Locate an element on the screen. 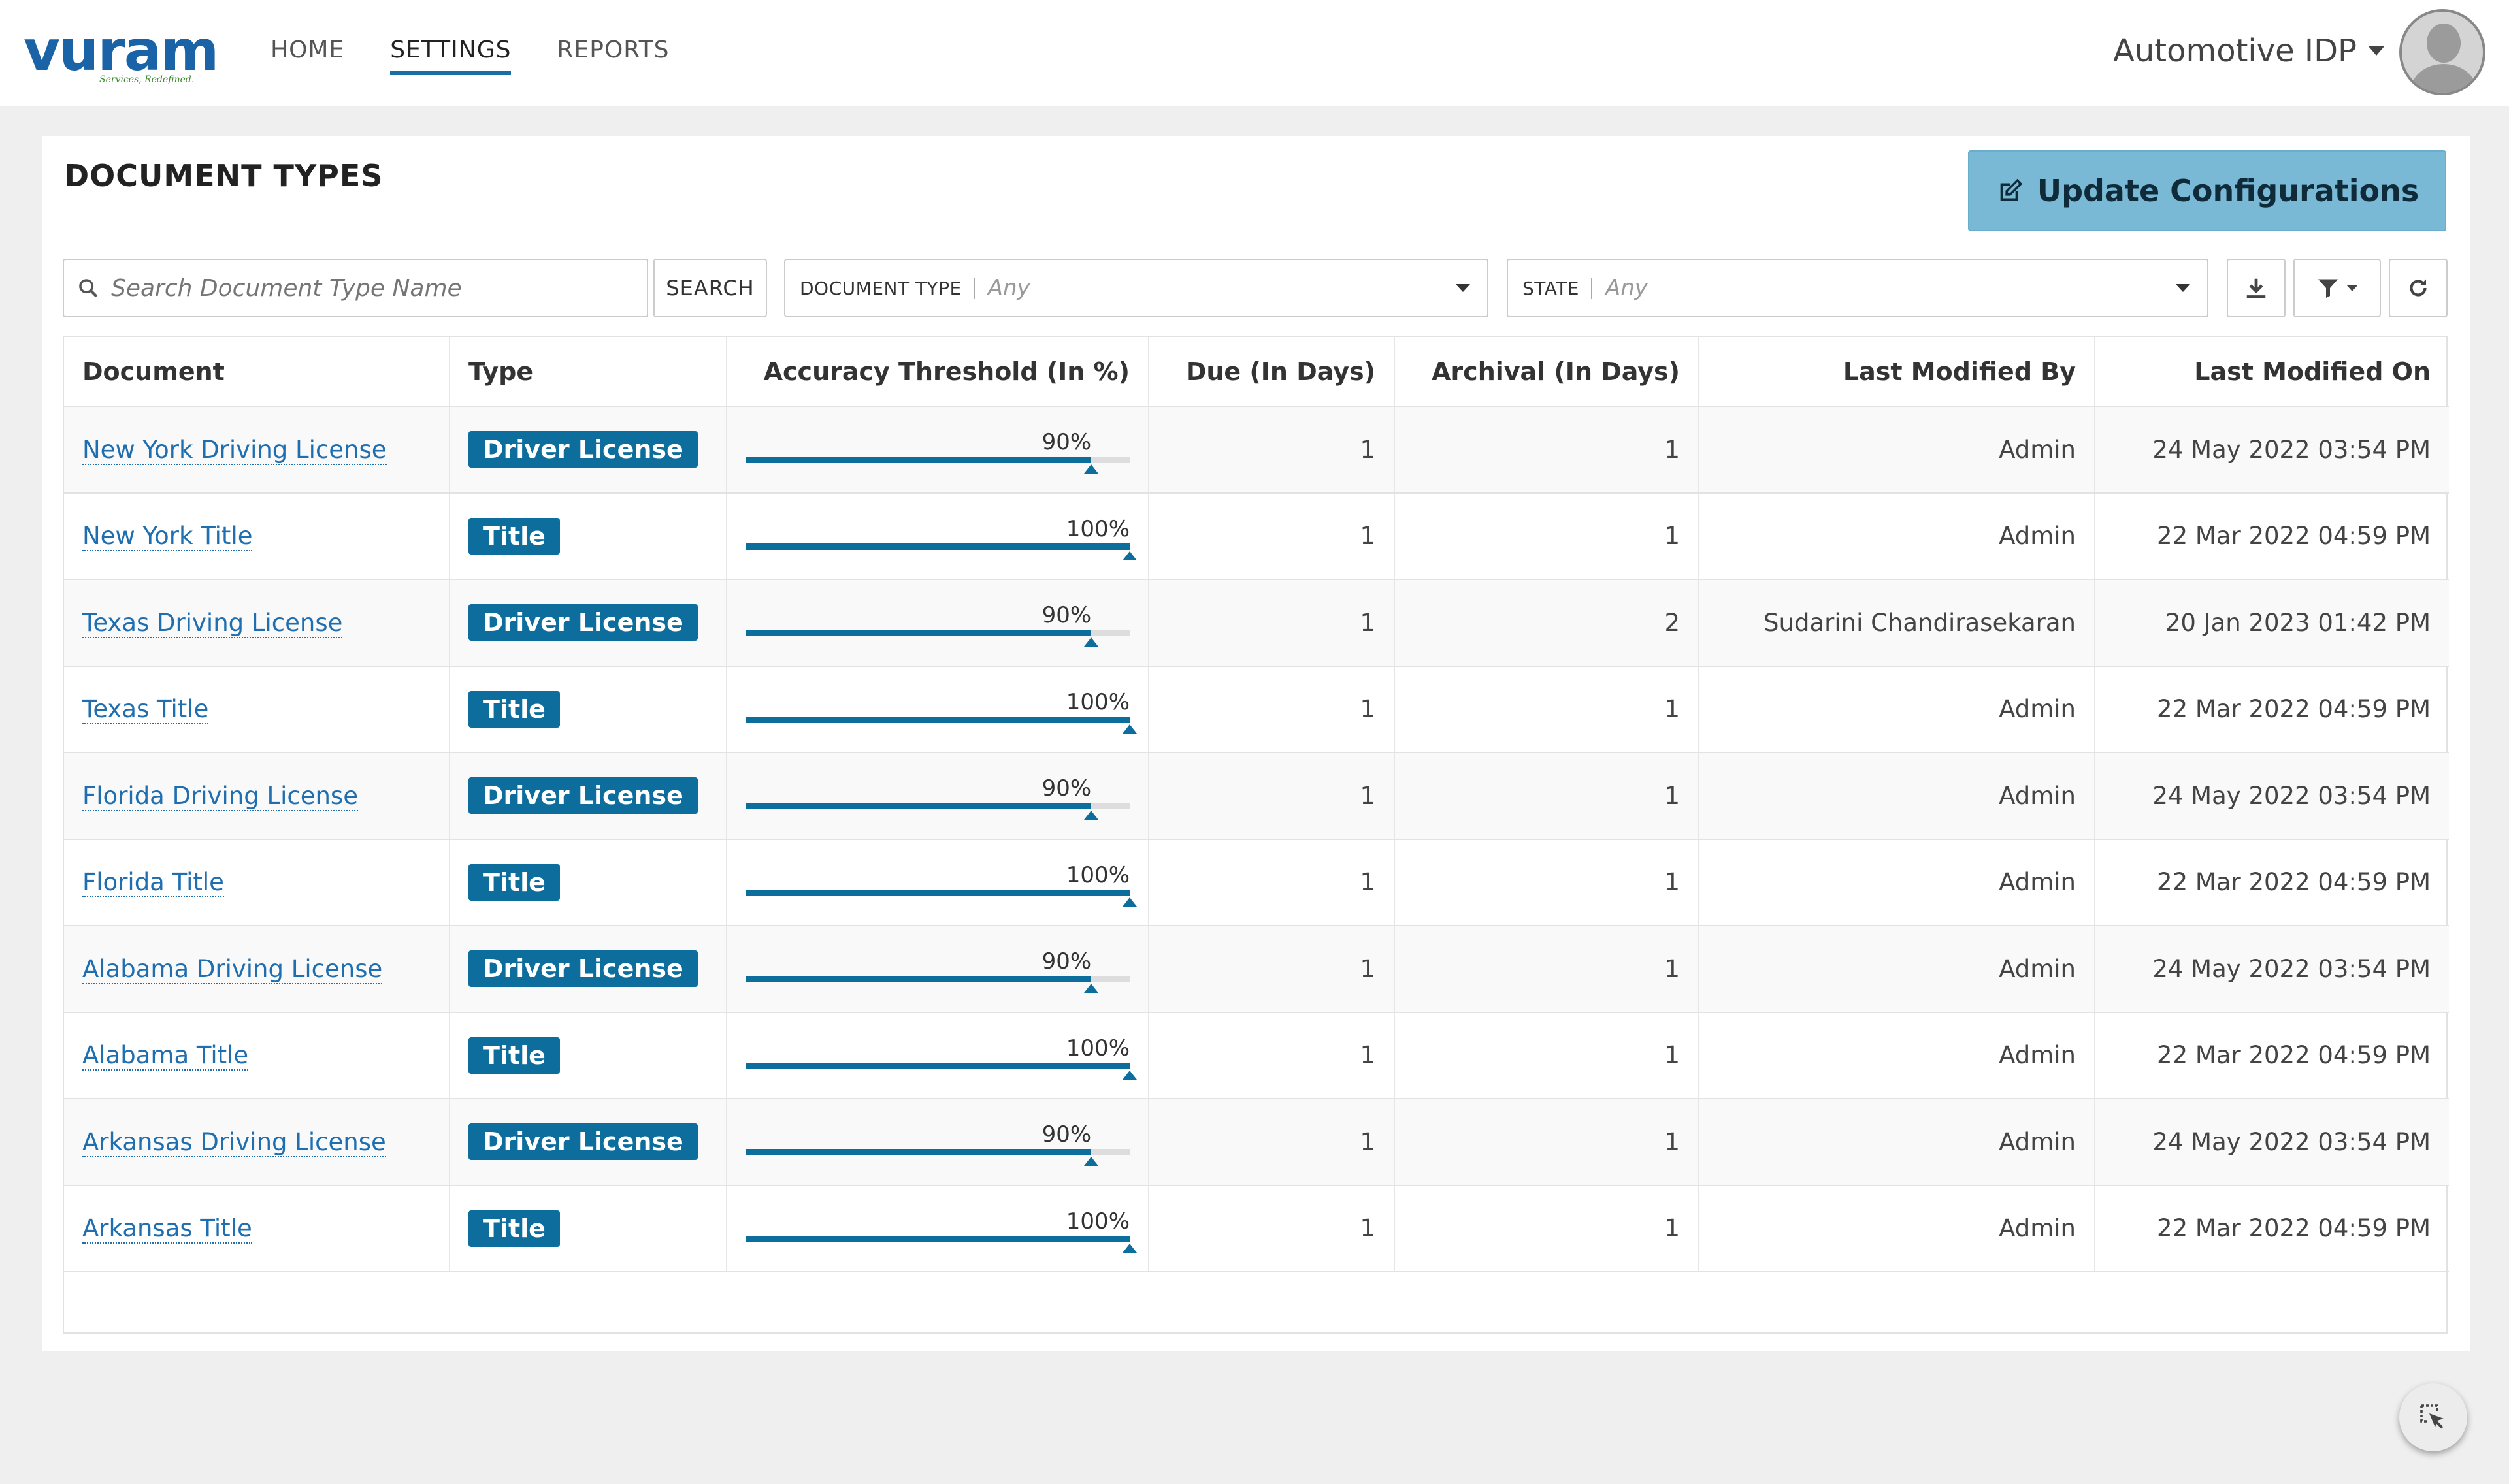 The height and width of the screenshot is (1484, 2509). main-nav: HOME SETTINGS REPORTS is located at coordinates (470, 56).